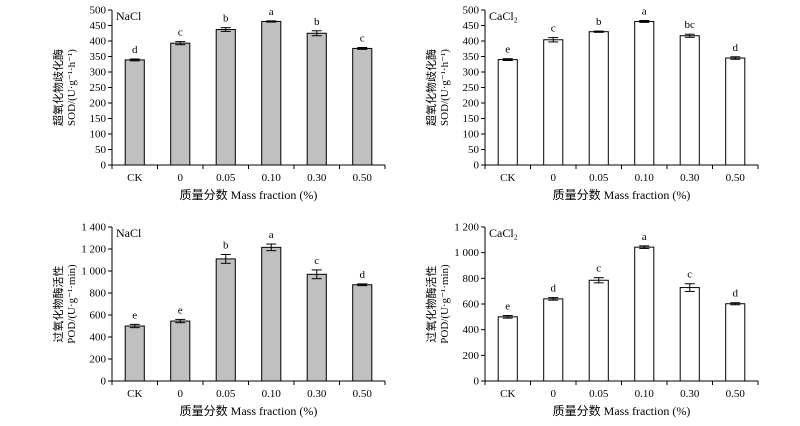 This screenshot has height=426, width=800. What do you see at coordinates (471, 57) in the screenshot?
I see `y-tick-label: 350` at bounding box center [471, 57].